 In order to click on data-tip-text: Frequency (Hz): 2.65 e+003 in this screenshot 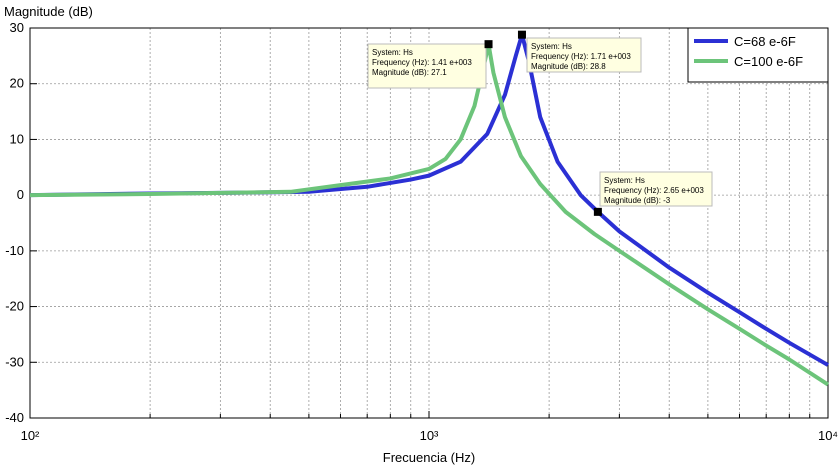, I will do `click(654, 190)`.